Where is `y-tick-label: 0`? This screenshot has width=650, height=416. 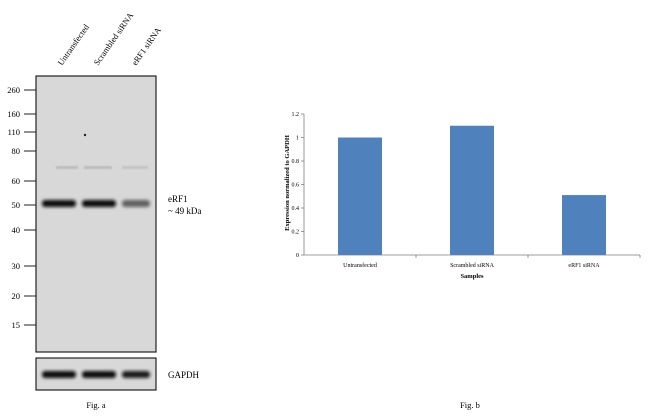
y-tick-label: 0 is located at coordinates (297, 256).